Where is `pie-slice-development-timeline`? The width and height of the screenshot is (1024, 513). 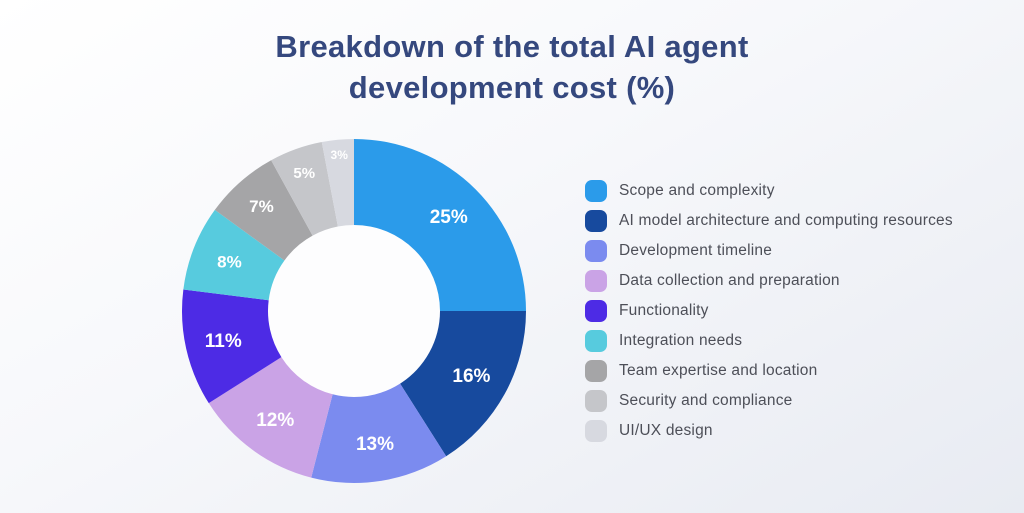
pie-slice-development-timeline is located at coordinates (379, 433).